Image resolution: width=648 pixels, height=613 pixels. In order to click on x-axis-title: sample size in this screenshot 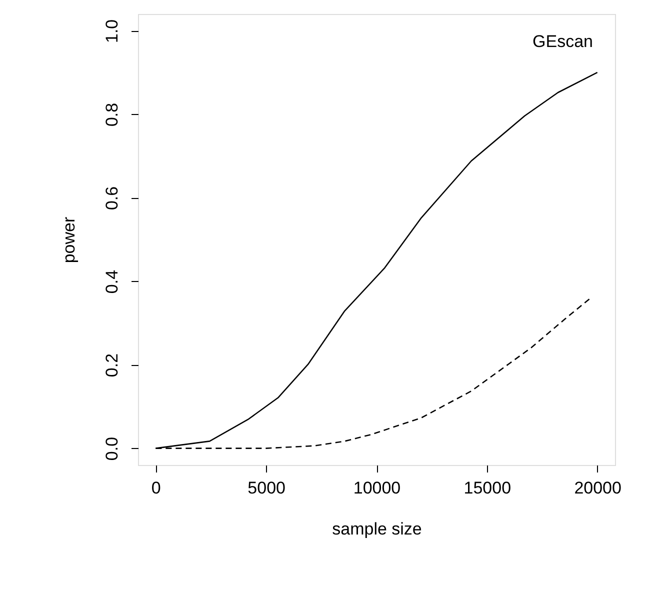, I will do `click(377, 529)`.